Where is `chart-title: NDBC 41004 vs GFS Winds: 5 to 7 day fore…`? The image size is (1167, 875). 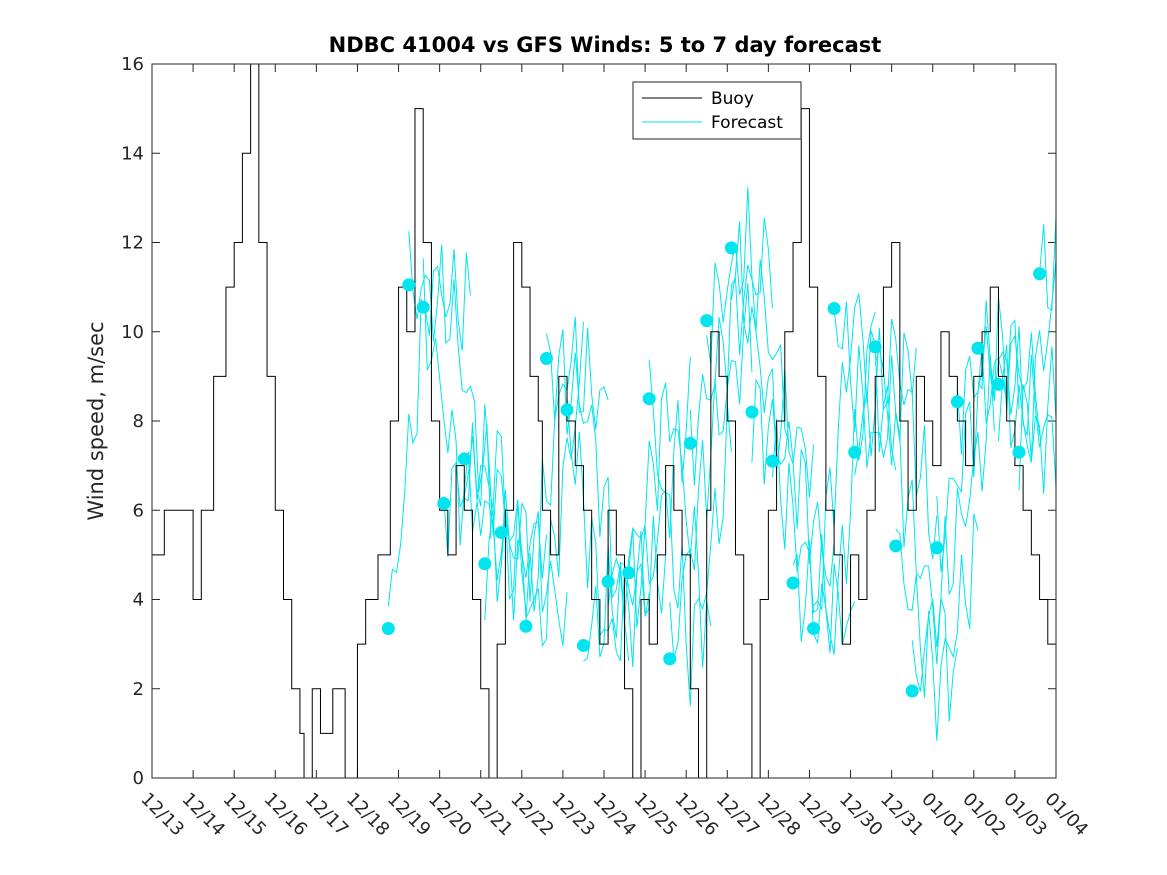
chart-title: NDBC 41004 vs GFS Winds: 5 to 7 day fore… is located at coordinates (605, 45).